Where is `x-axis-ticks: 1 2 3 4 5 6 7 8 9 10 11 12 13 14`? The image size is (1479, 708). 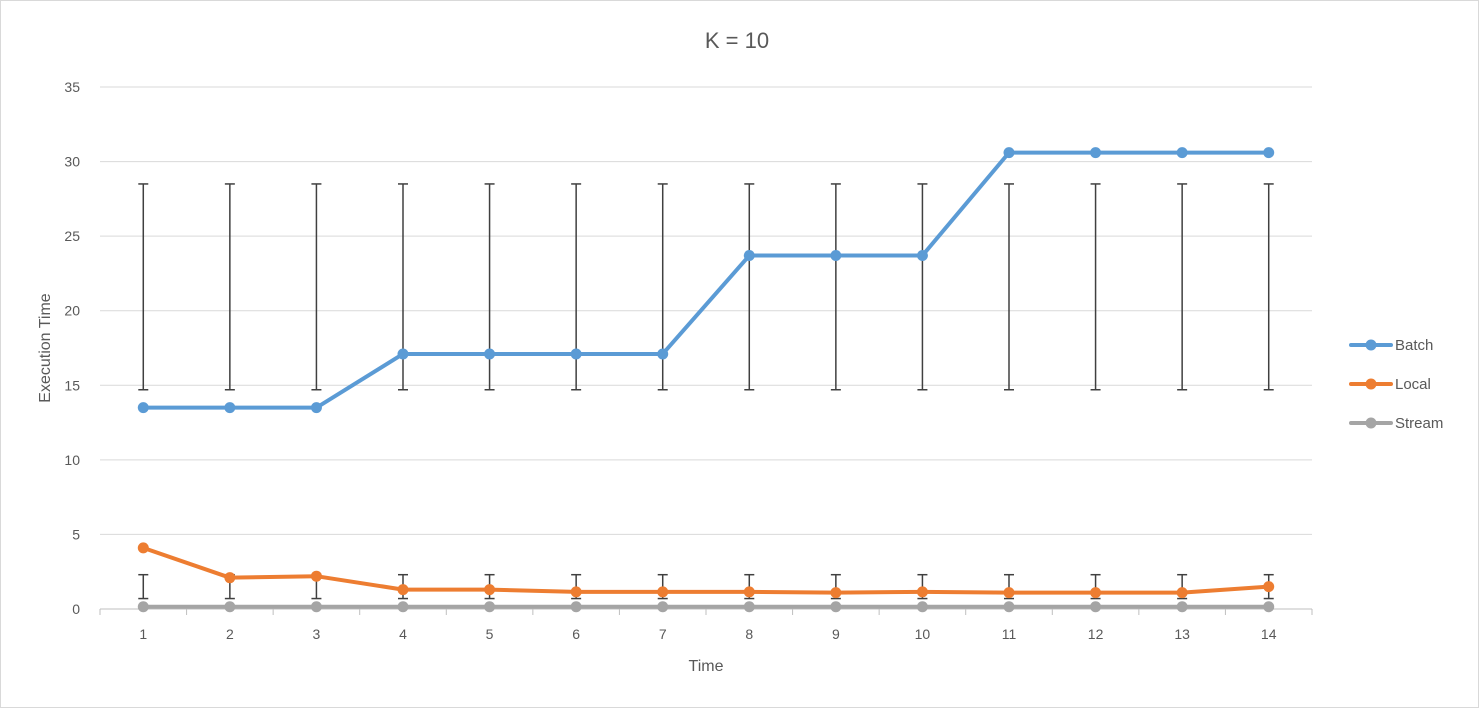
x-axis-ticks: 1 2 3 4 5 6 7 8 9 10 11 12 13 14 is located at coordinates (706, 625).